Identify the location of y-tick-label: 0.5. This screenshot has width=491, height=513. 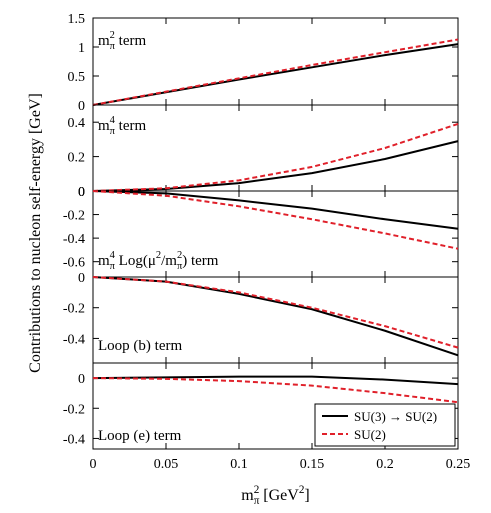
(77, 77).